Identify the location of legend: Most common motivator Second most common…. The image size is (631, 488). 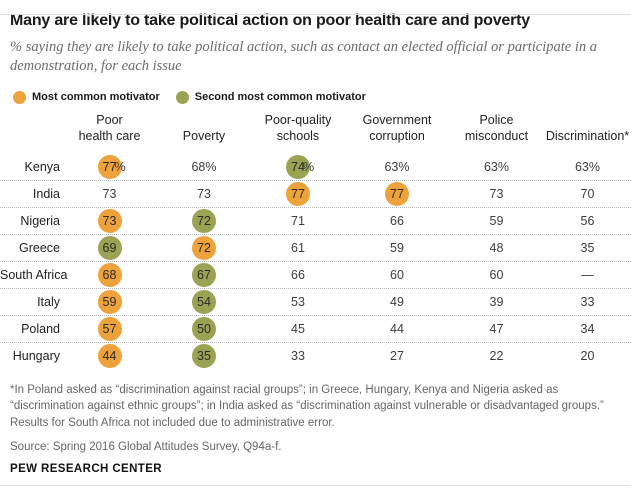
(317, 97).